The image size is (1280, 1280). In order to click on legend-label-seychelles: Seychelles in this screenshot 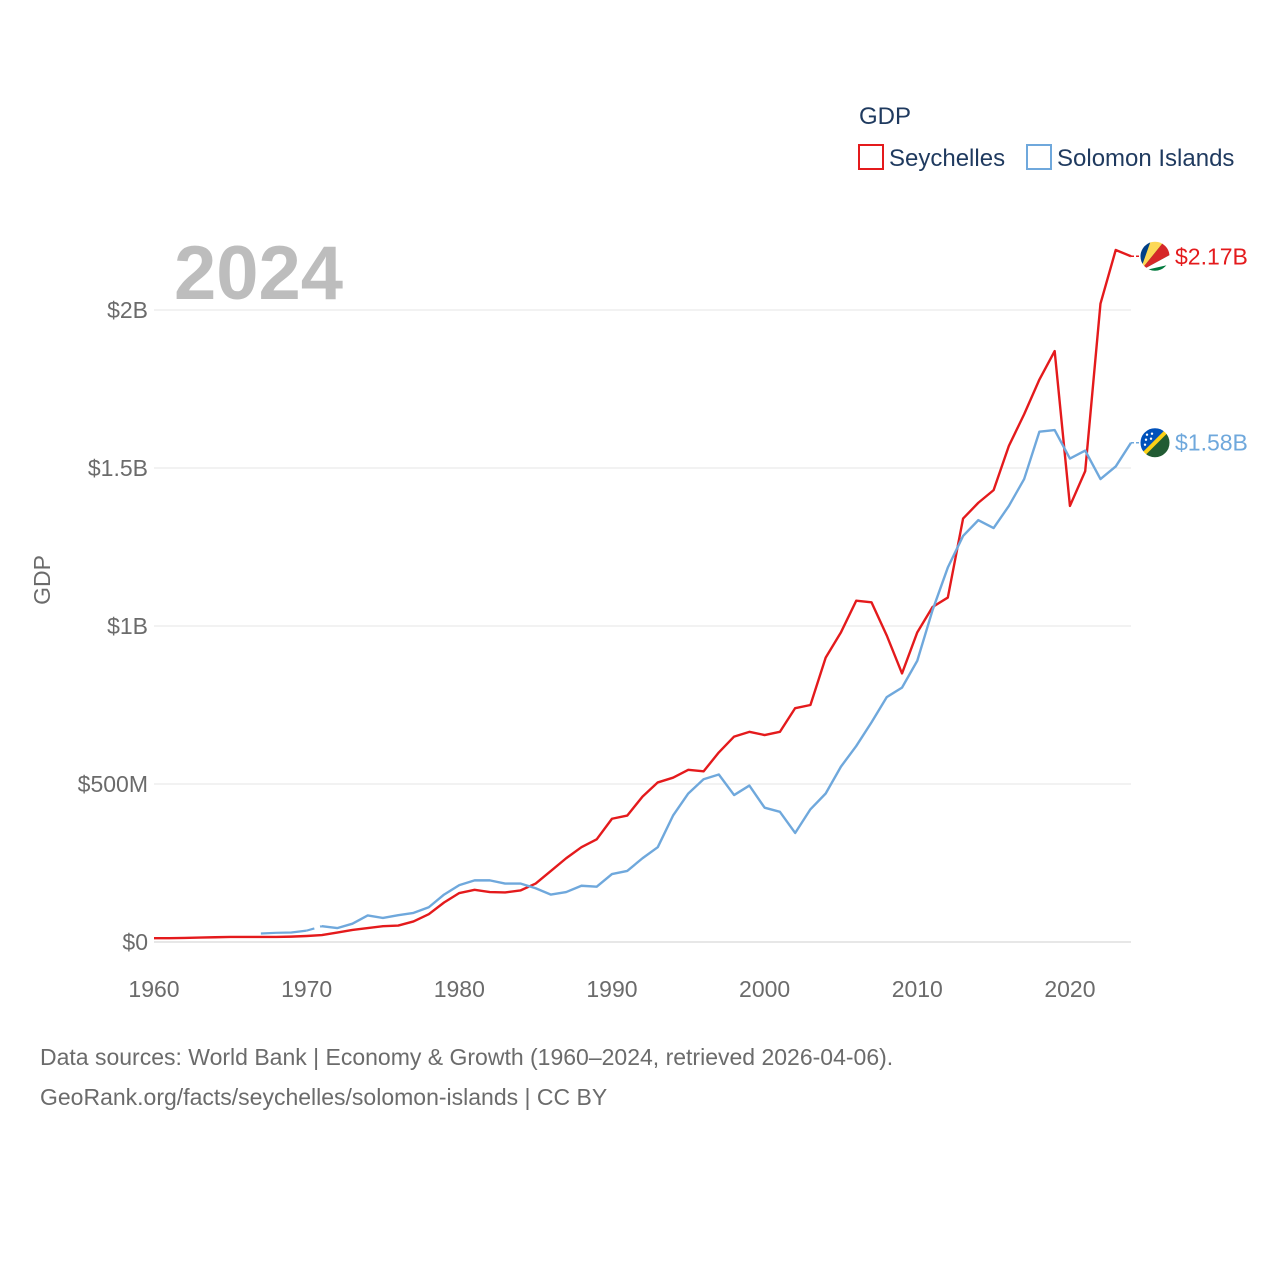, I will do `click(947, 158)`.